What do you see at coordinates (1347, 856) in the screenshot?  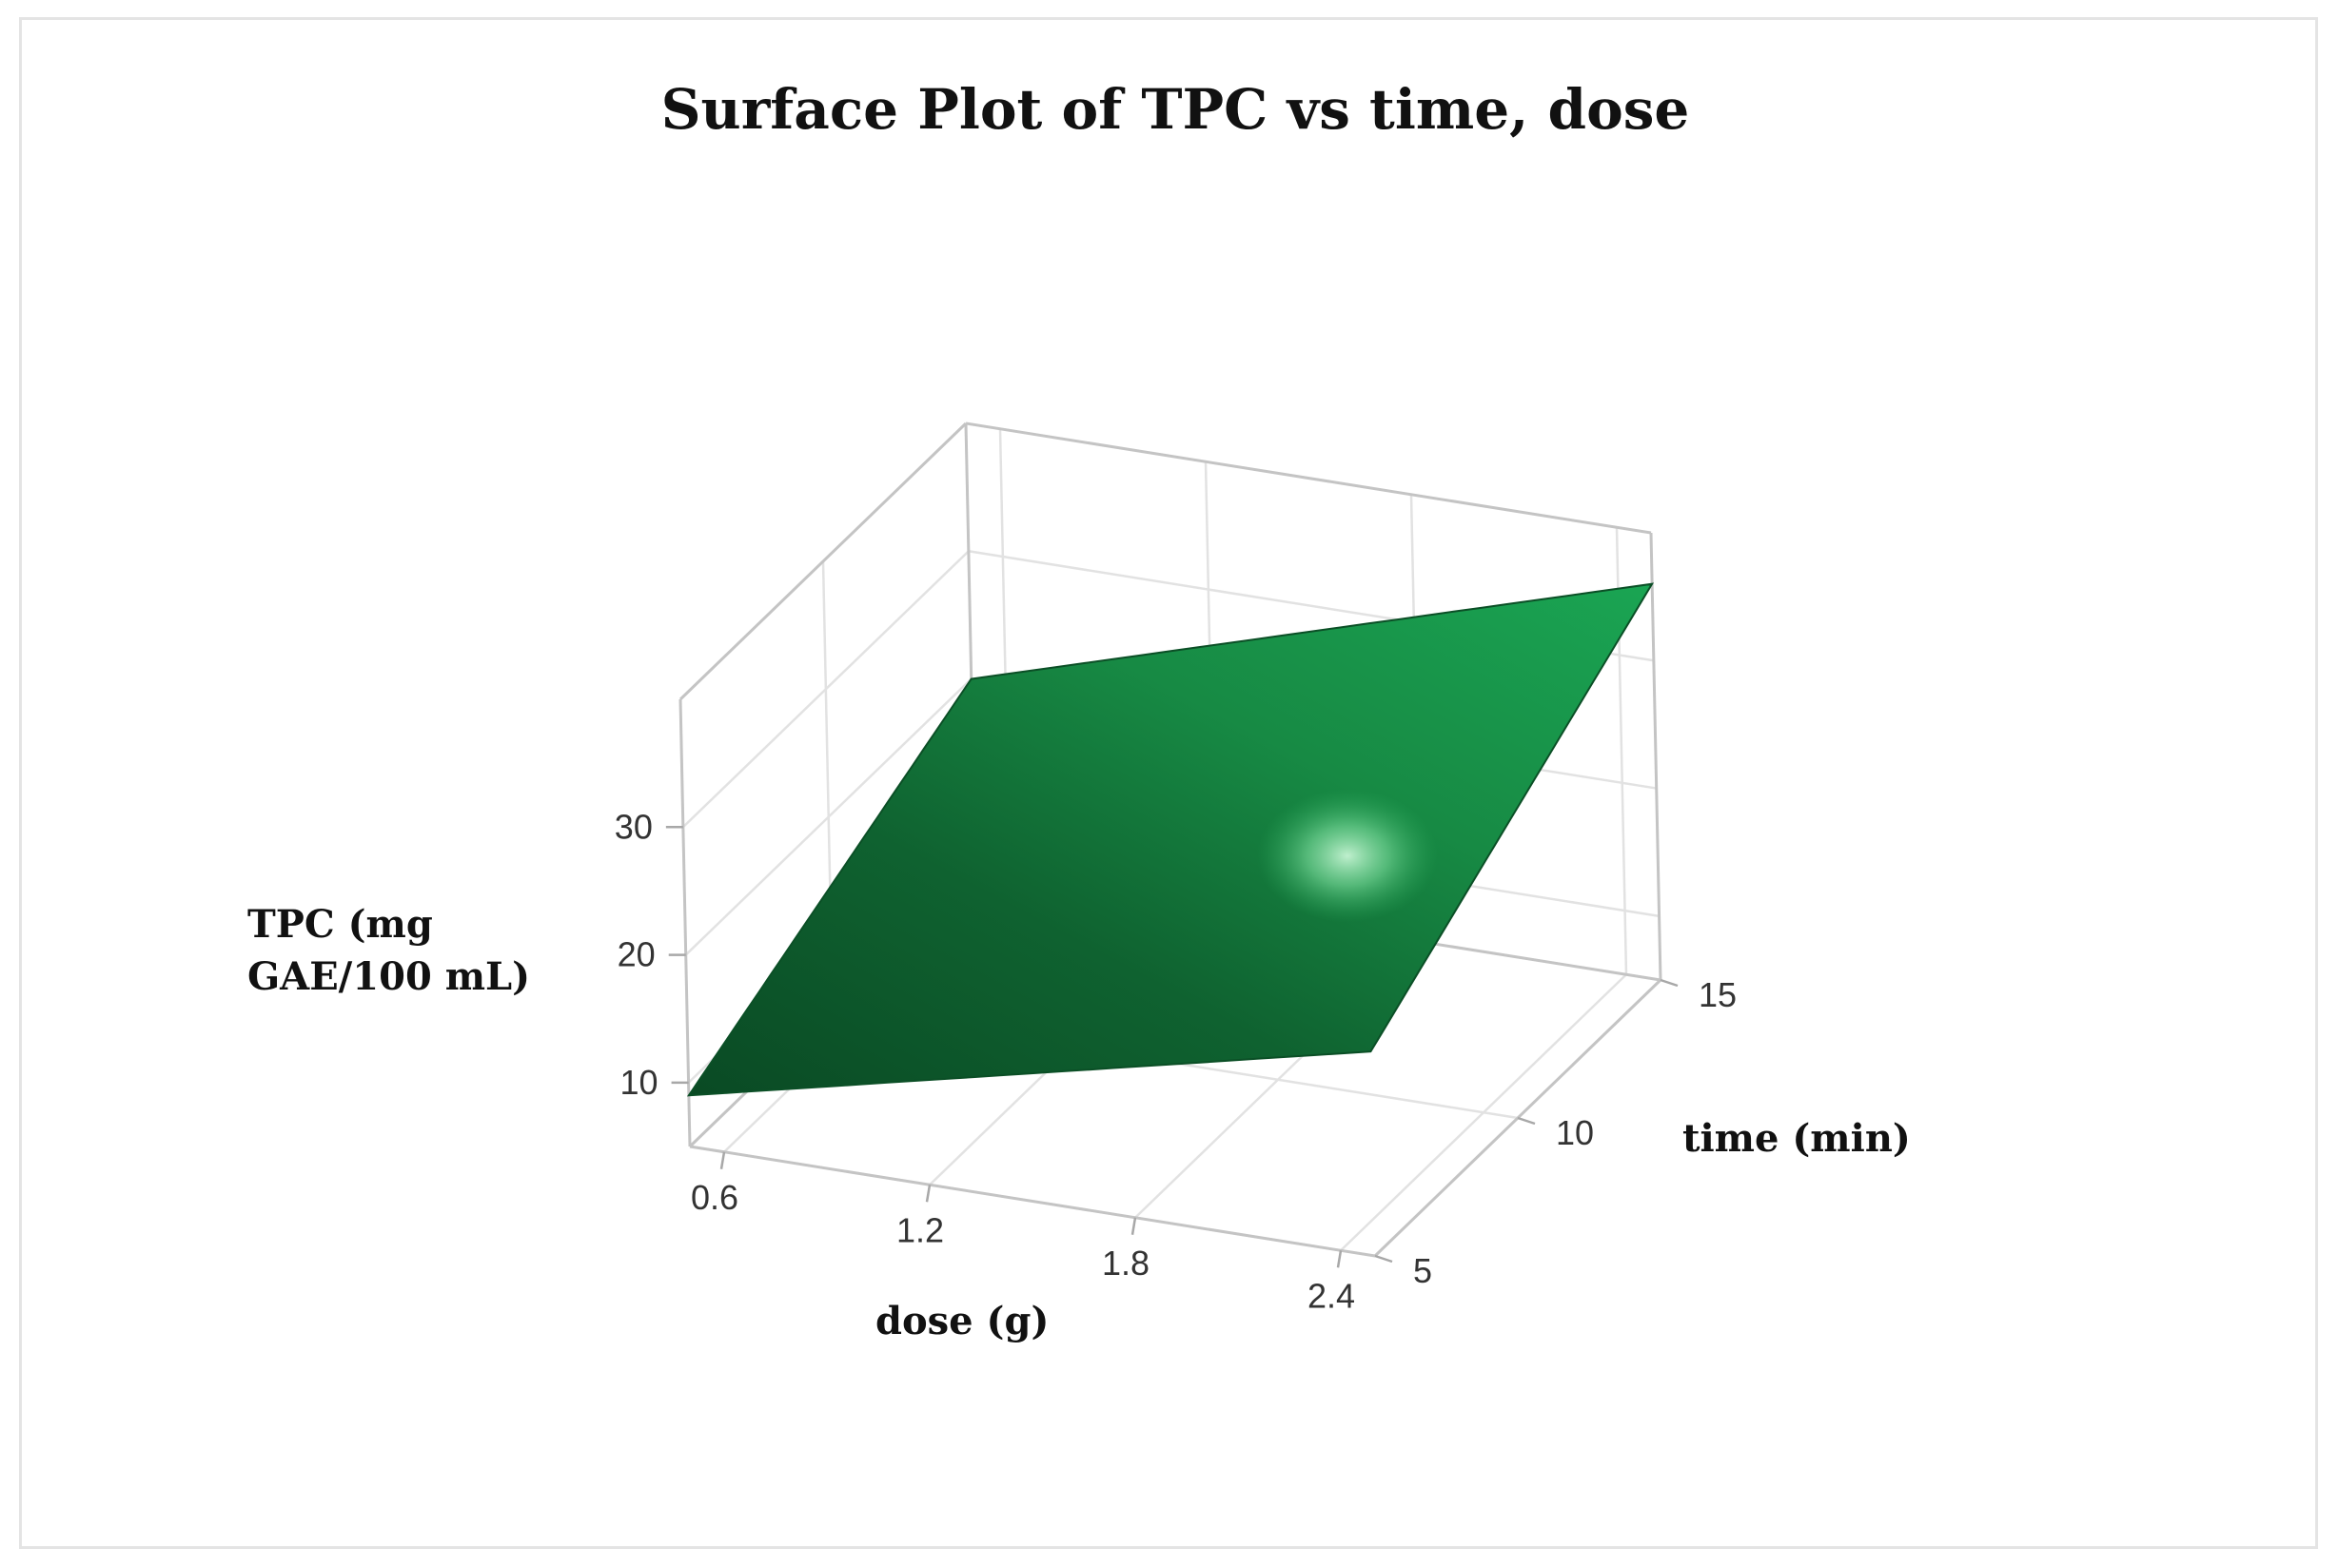 I see `surface-highlight` at bounding box center [1347, 856].